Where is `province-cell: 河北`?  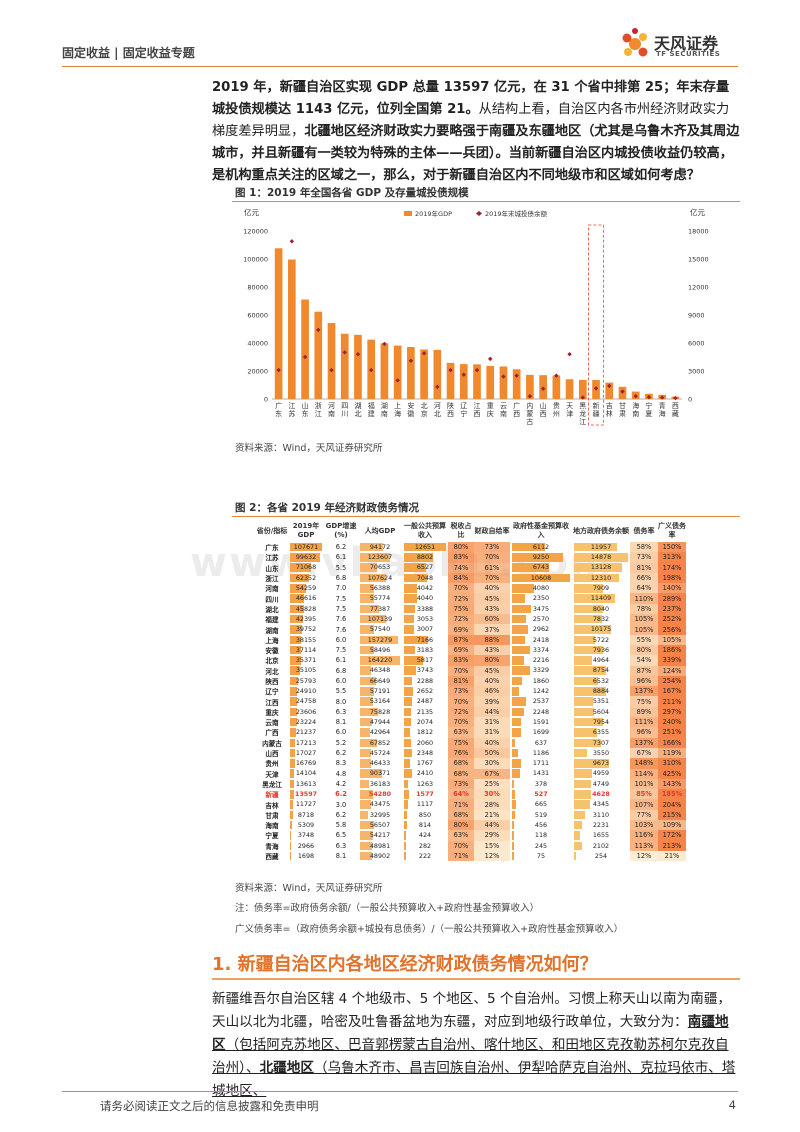
province-cell: 河北 is located at coordinates (272, 671).